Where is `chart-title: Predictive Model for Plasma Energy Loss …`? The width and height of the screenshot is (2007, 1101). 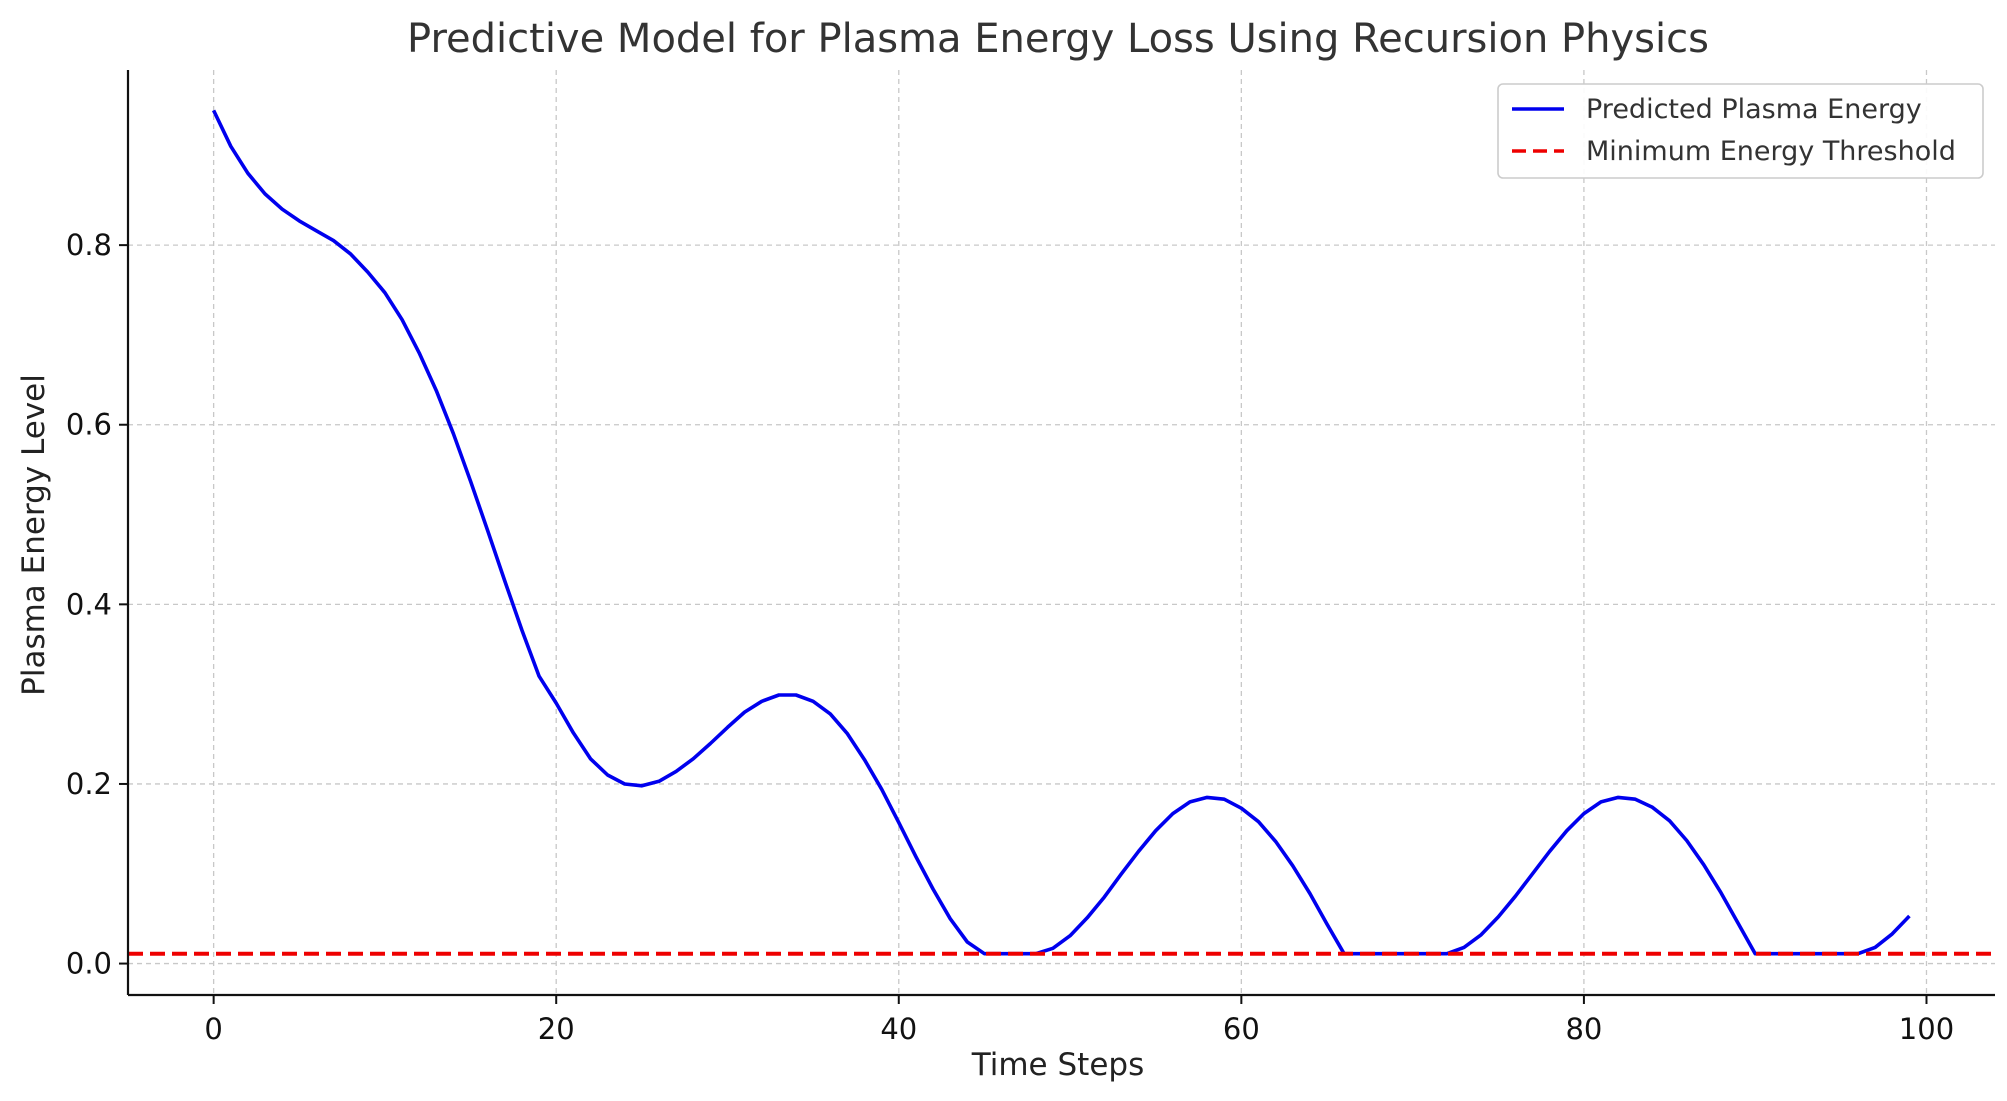 chart-title: Predictive Model for Plasma Energy Loss … is located at coordinates (1058, 39).